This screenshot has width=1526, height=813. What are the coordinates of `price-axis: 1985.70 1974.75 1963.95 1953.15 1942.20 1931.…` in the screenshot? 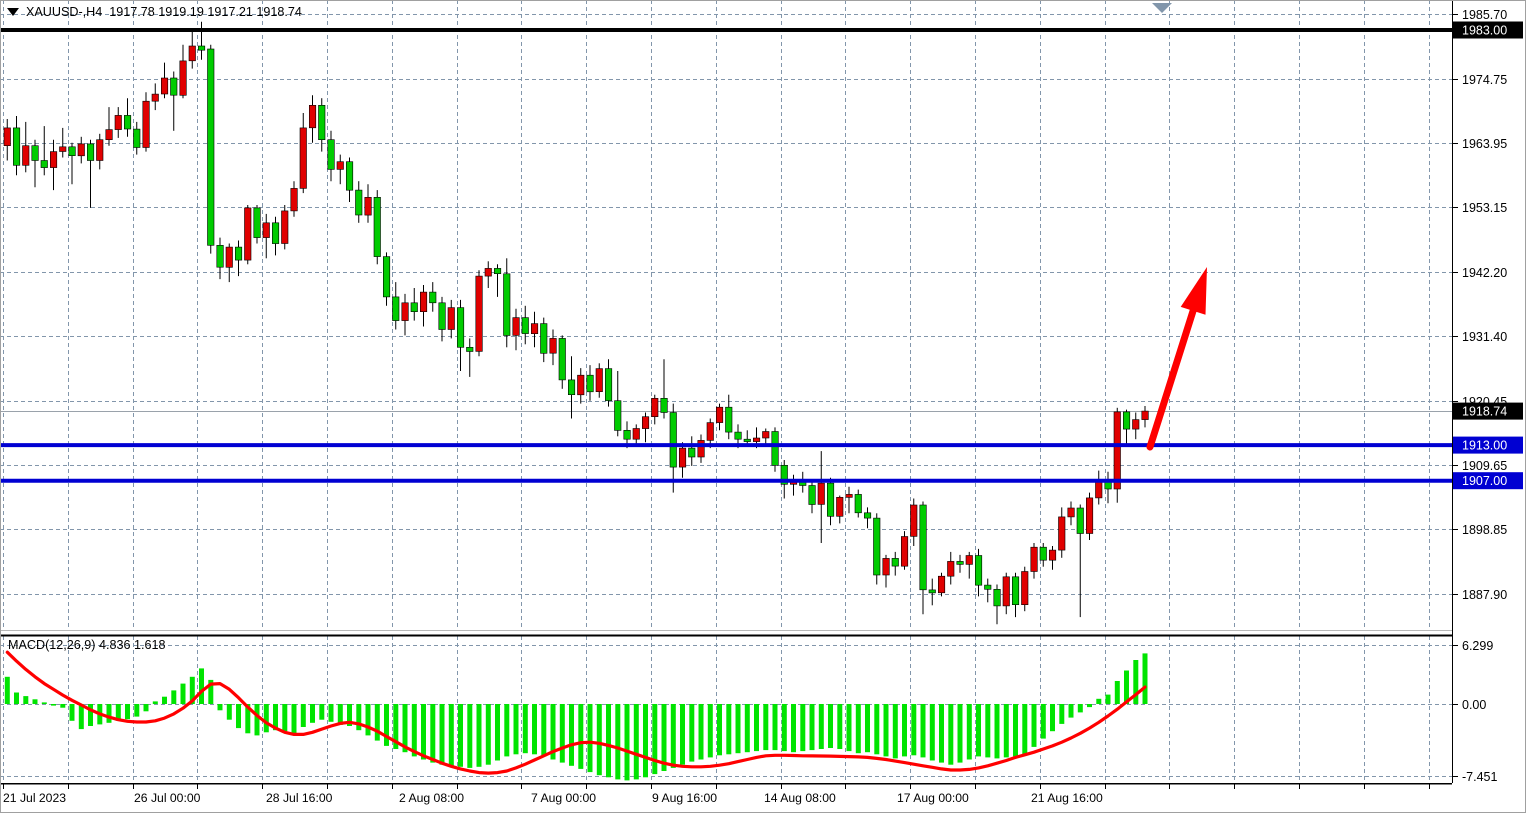 It's located at (1487, 305).